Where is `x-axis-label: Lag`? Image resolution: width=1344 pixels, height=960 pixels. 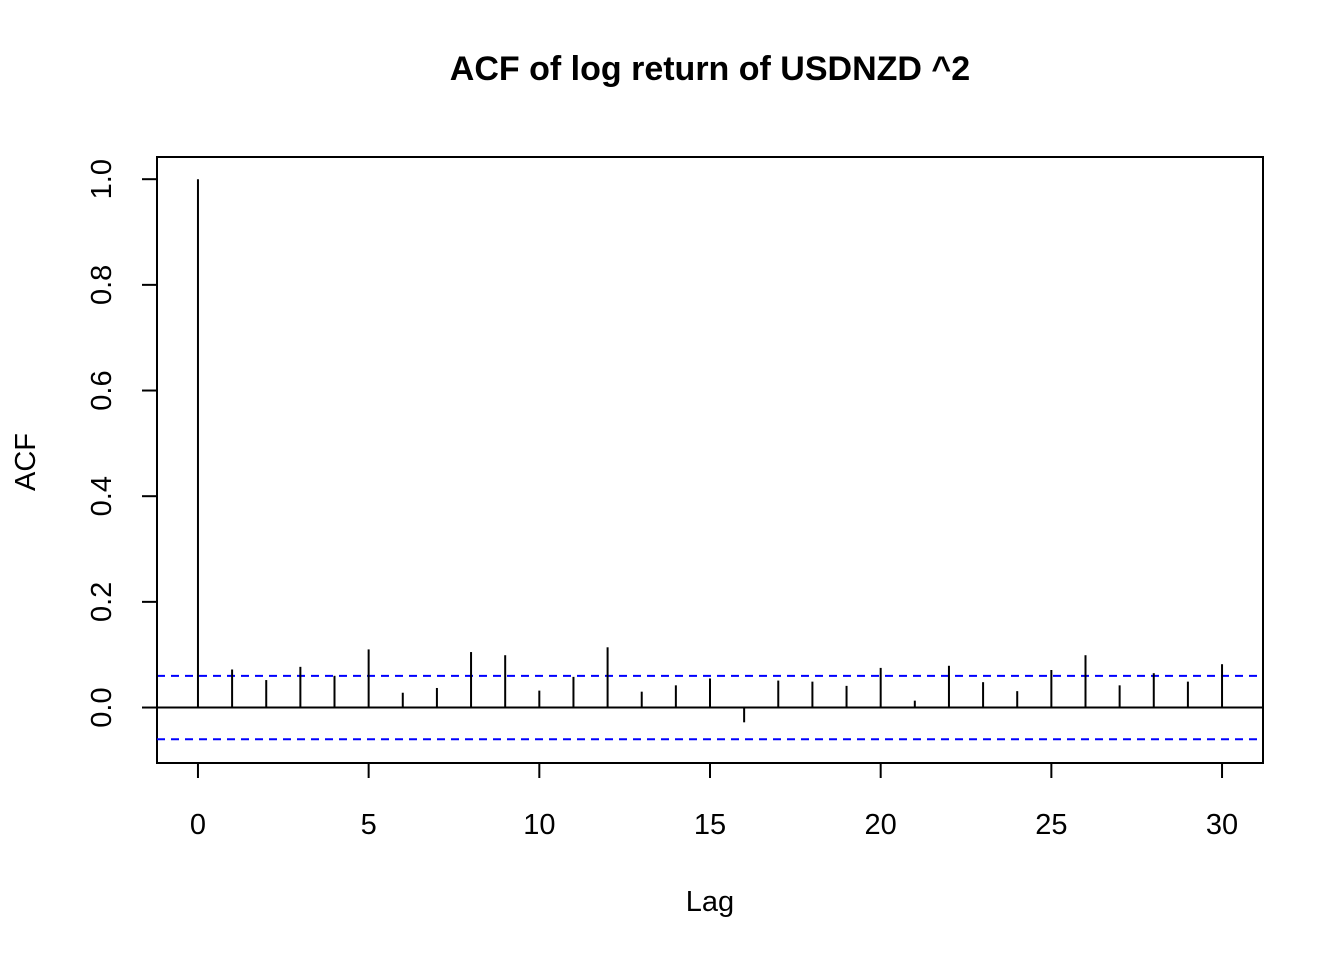
x-axis-label: Lag is located at coordinates (710, 902).